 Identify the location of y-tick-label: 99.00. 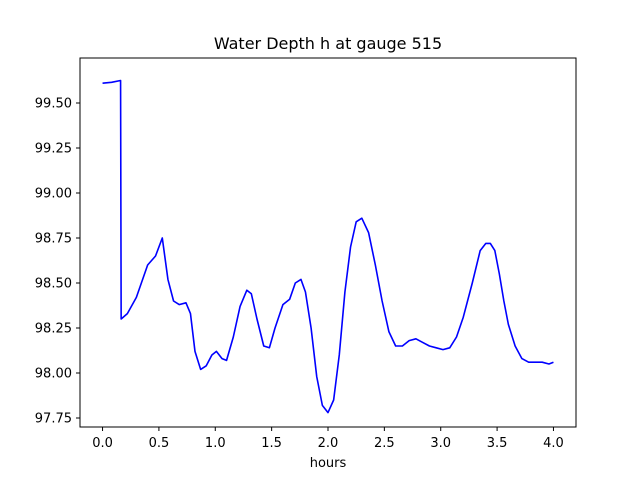
(53, 194).